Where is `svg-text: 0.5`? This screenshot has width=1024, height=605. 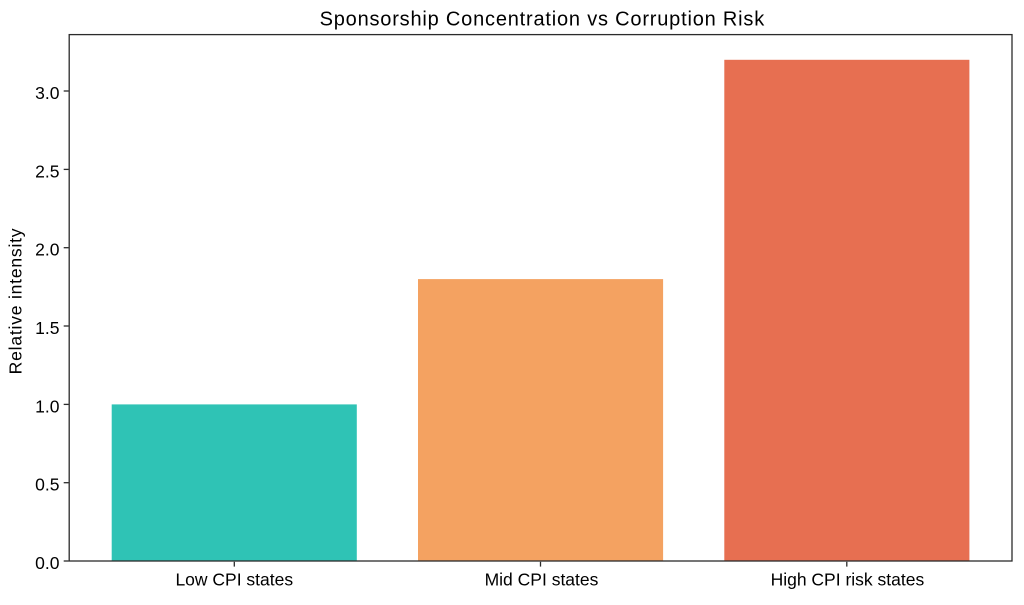
svg-text: 0.5 is located at coordinates (47, 485).